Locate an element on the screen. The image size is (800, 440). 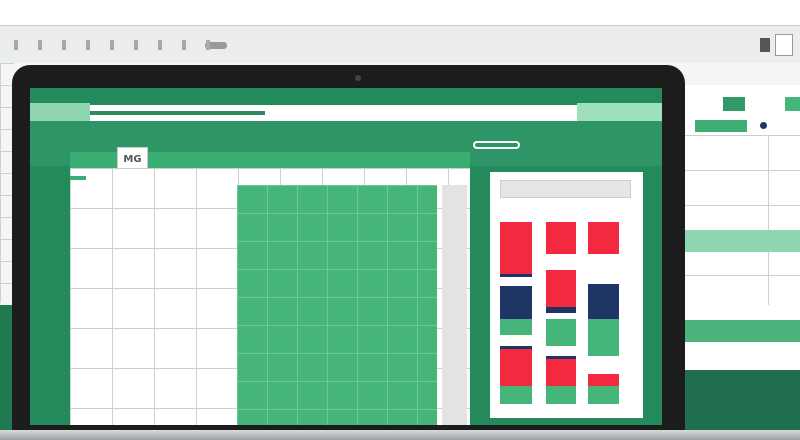
address-bar is located at coordinates (333, 113).